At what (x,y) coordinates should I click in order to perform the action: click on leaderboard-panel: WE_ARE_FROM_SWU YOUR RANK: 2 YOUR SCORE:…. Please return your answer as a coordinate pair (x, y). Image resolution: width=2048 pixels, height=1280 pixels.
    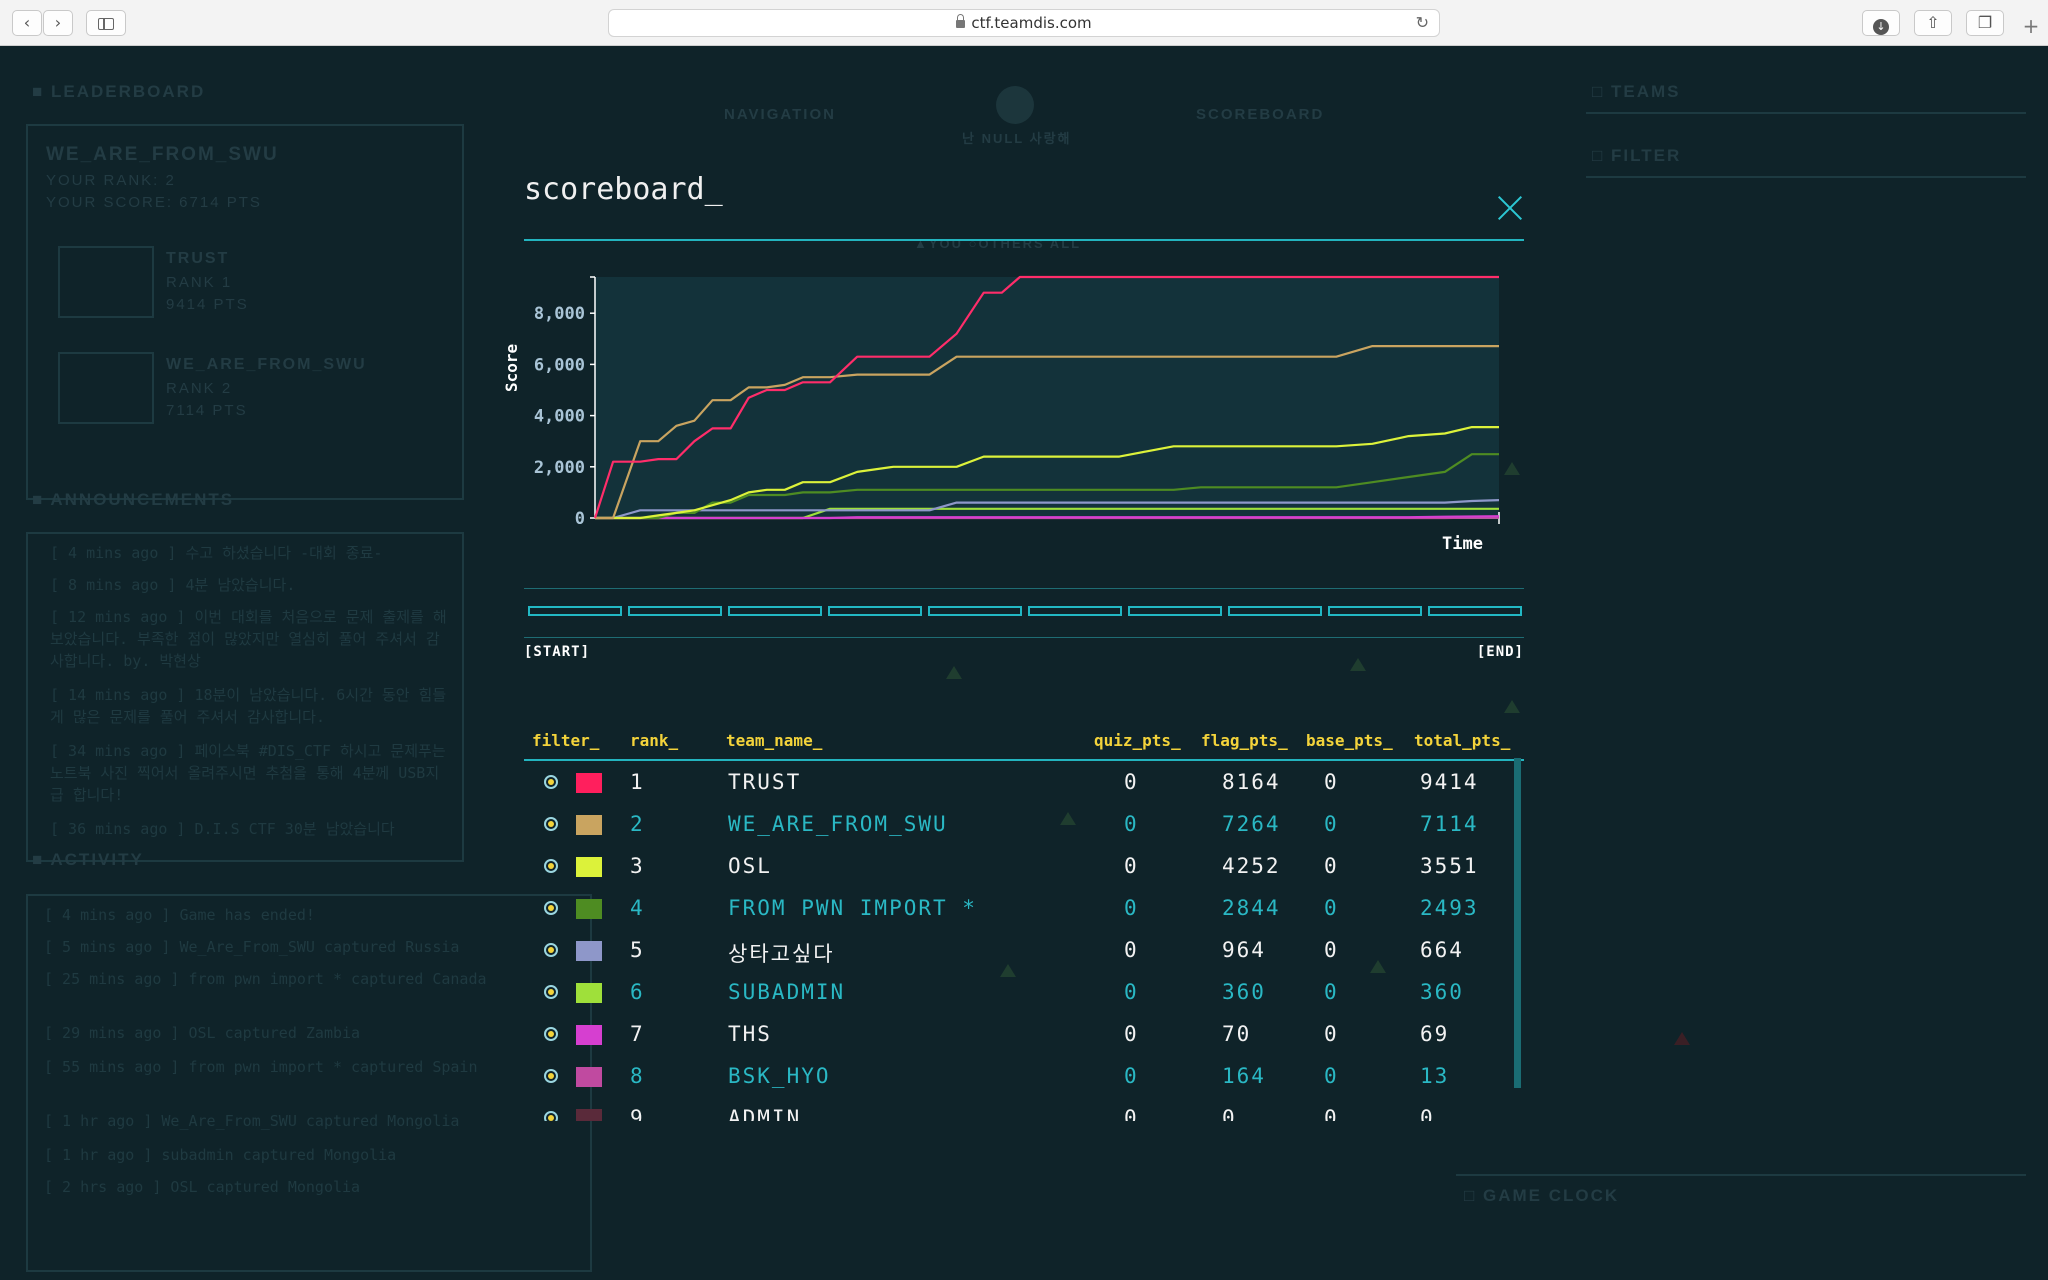
    Looking at the image, I should click on (245, 312).